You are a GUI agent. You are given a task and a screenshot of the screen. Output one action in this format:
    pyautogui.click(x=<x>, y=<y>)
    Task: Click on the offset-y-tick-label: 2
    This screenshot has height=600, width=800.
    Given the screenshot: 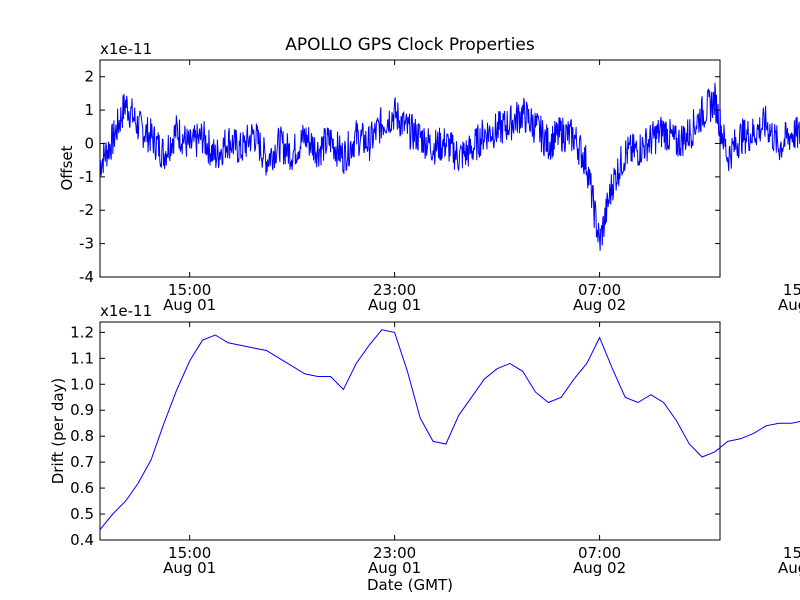 What is the action you would take?
    pyautogui.click(x=89, y=77)
    